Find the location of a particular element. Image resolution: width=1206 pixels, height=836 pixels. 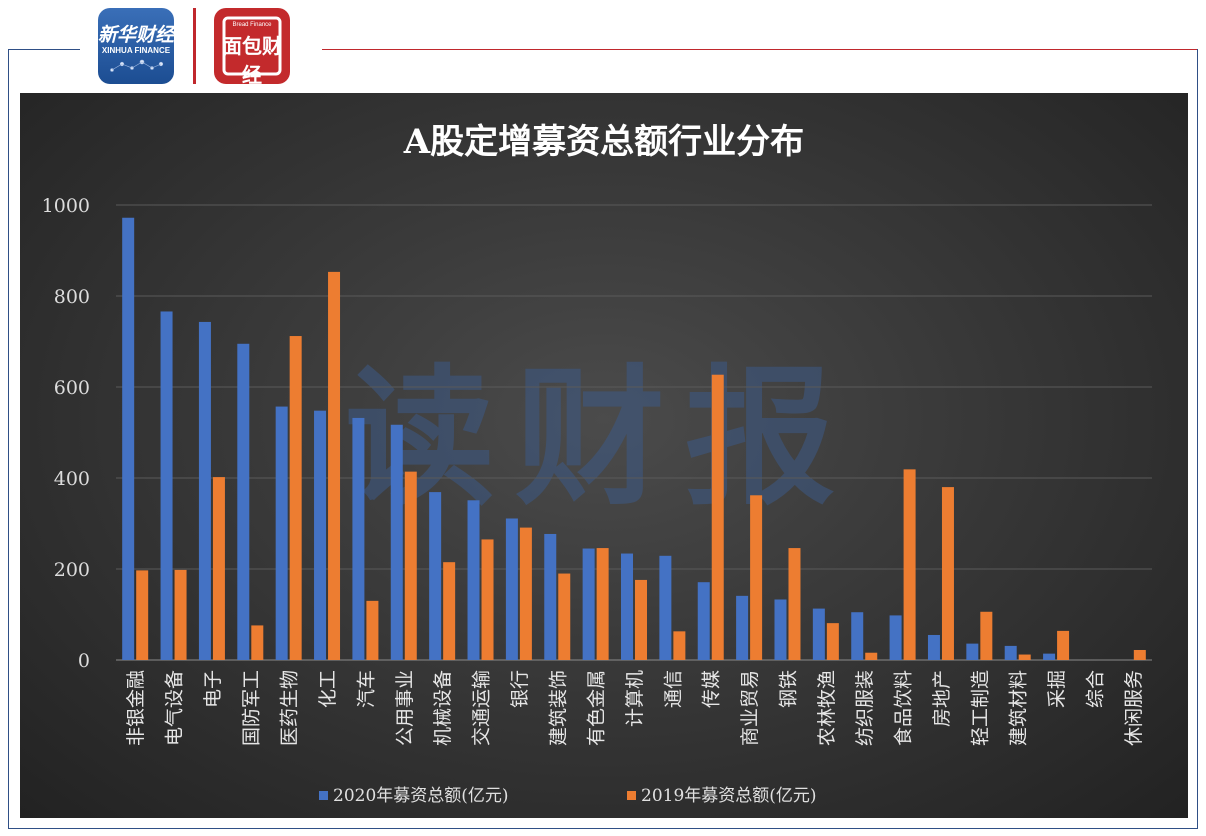

x-tick-label: 建筑装饰 is located at coordinates (558, 708).